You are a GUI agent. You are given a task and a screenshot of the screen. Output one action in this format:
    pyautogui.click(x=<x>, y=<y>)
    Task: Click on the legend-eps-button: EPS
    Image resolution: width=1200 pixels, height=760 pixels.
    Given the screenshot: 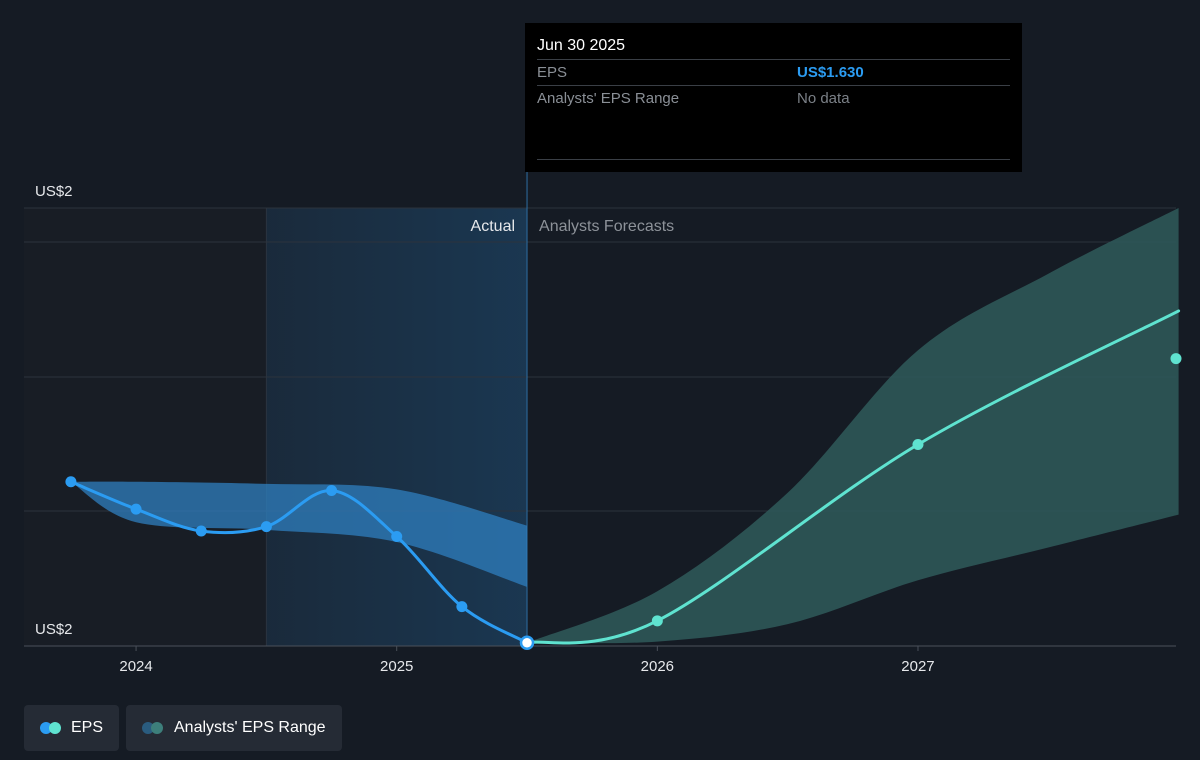 What is the action you would take?
    pyautogui.click(x=71, y=728)
    